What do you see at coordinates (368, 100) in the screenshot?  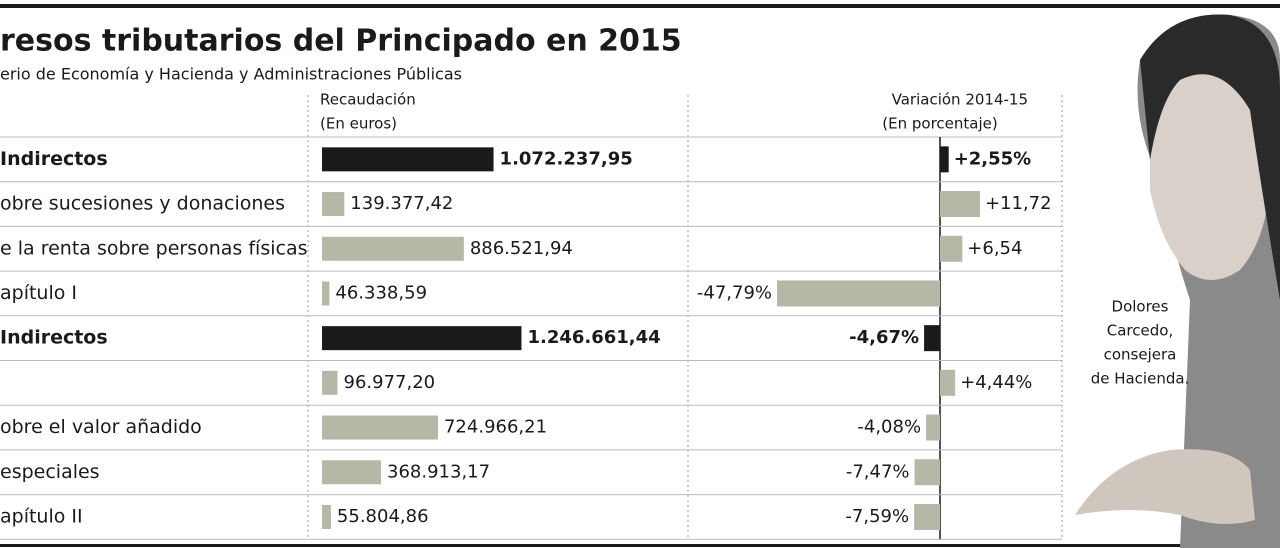 I see `column-header: Recaudación` at bounding box center [368, 100].